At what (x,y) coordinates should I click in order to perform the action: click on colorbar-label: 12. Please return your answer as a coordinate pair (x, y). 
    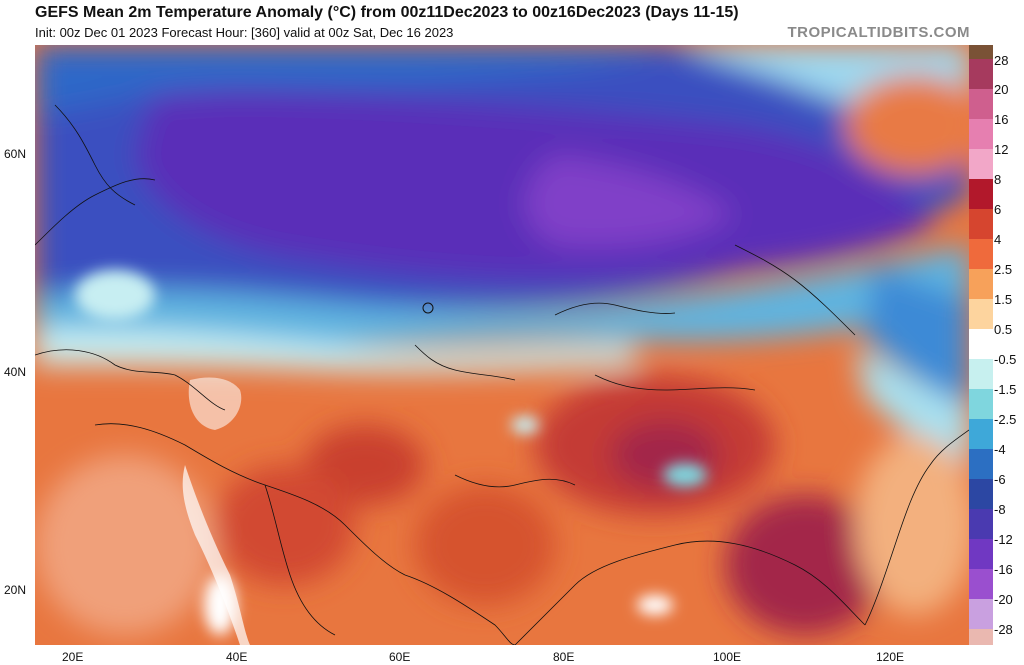
    Looking at the image, I should click on (1001, 149).